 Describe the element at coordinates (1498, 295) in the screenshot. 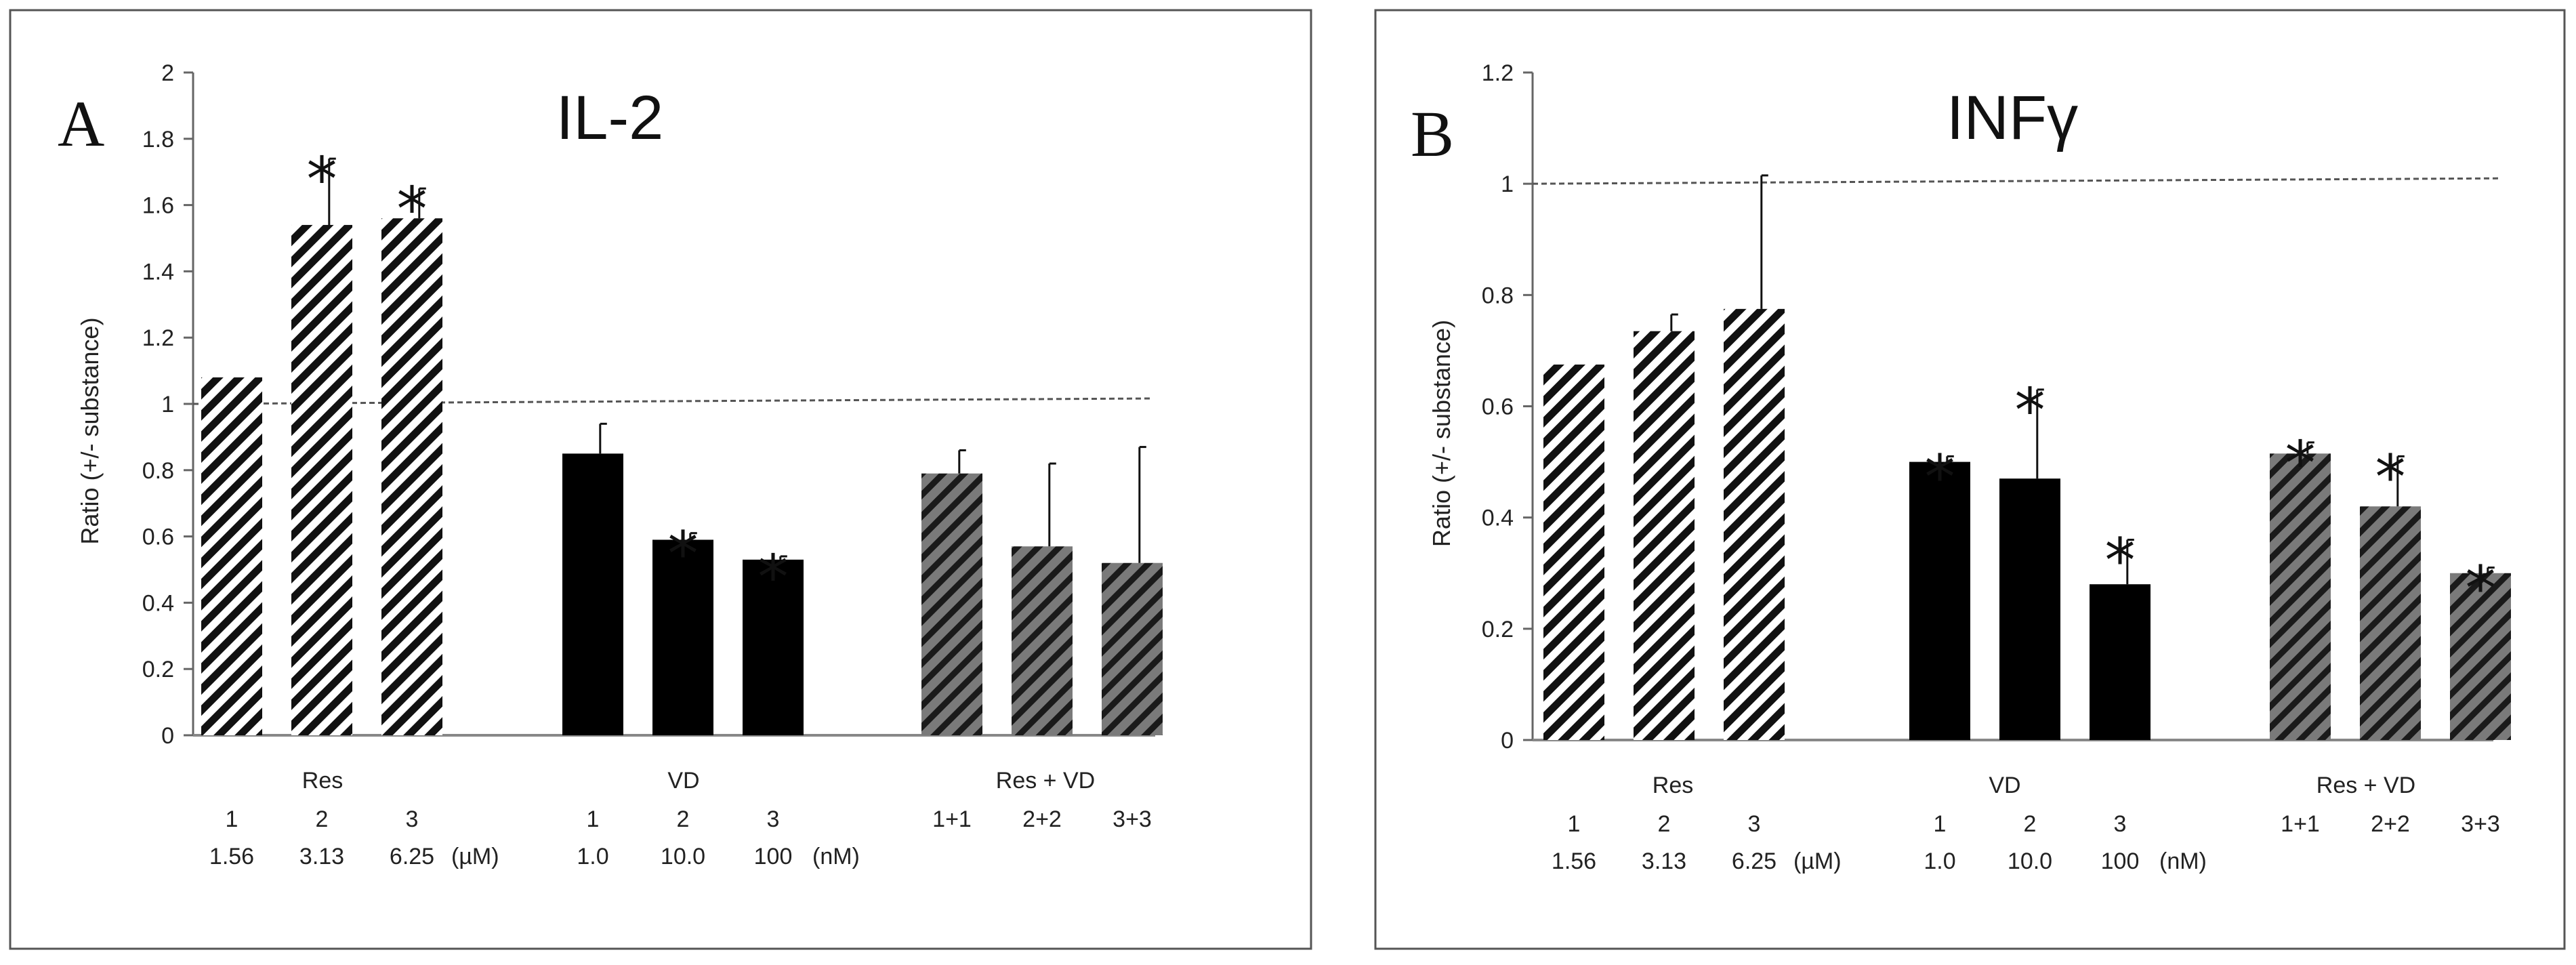

I see `panel-b-y-tick-label: 0.8` at that location.